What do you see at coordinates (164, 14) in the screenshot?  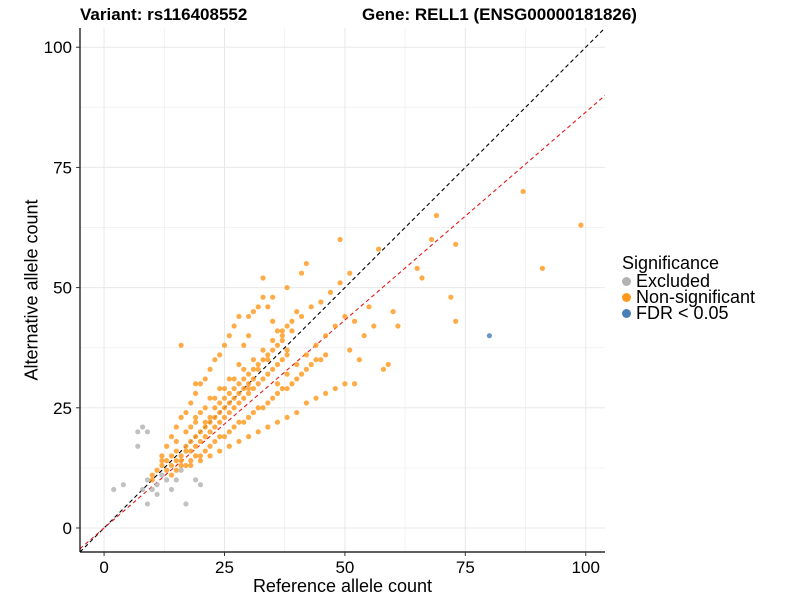 I see `chart-title-variant: Variant: rs116408552` at bounding box center [164, 14].